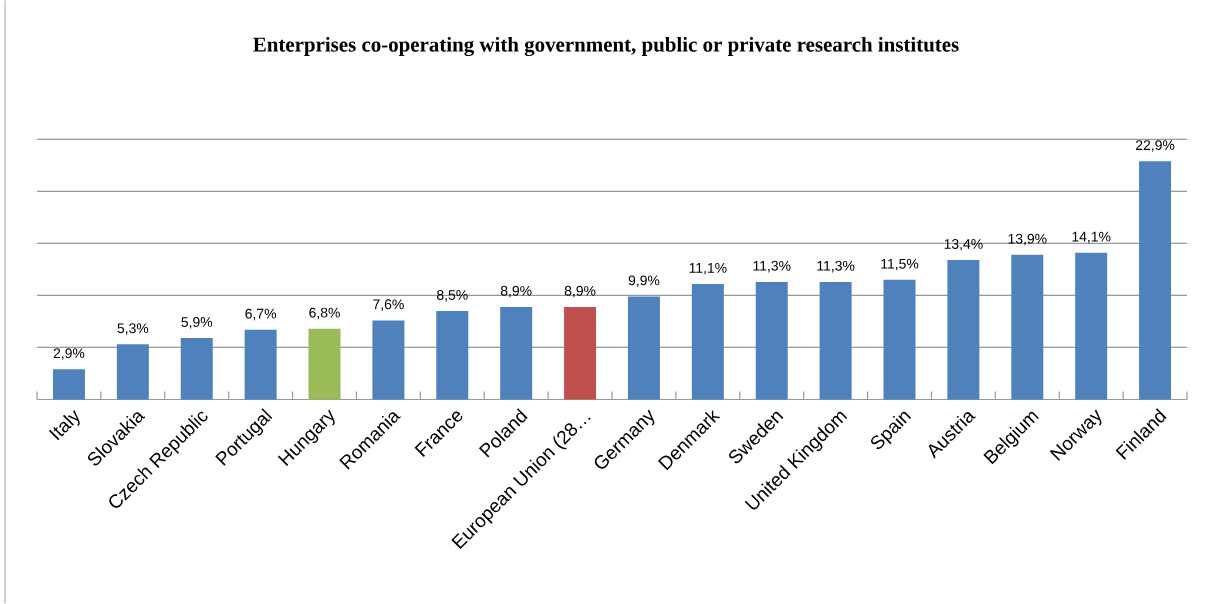 Image resolution: width=1212 pixels, height=604 pixels. What do you see at coordinates (261, 314) in the screenshot?
I see `data-label: 6,7%` at bounding box center [261, 314].